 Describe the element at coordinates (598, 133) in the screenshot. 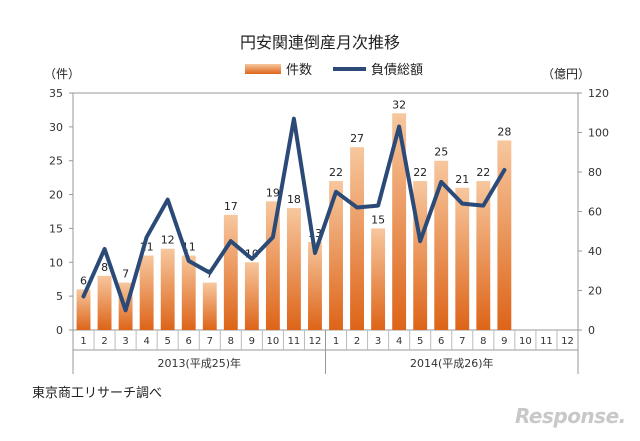

I see `right-tick-label: 100` at that location.